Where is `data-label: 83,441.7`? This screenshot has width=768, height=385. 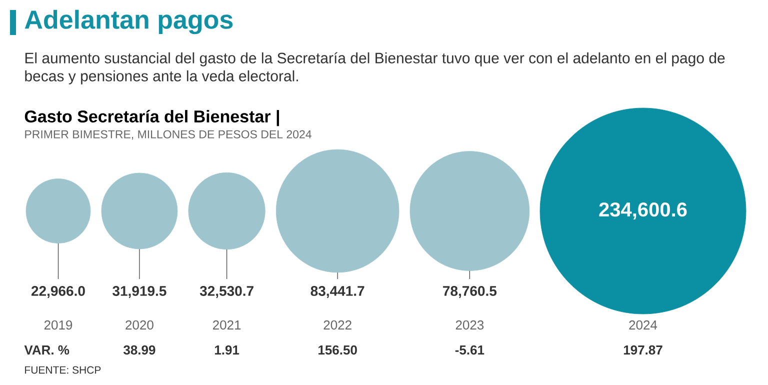 data-label: 83,441.7 is located at coordinates (337, 292).